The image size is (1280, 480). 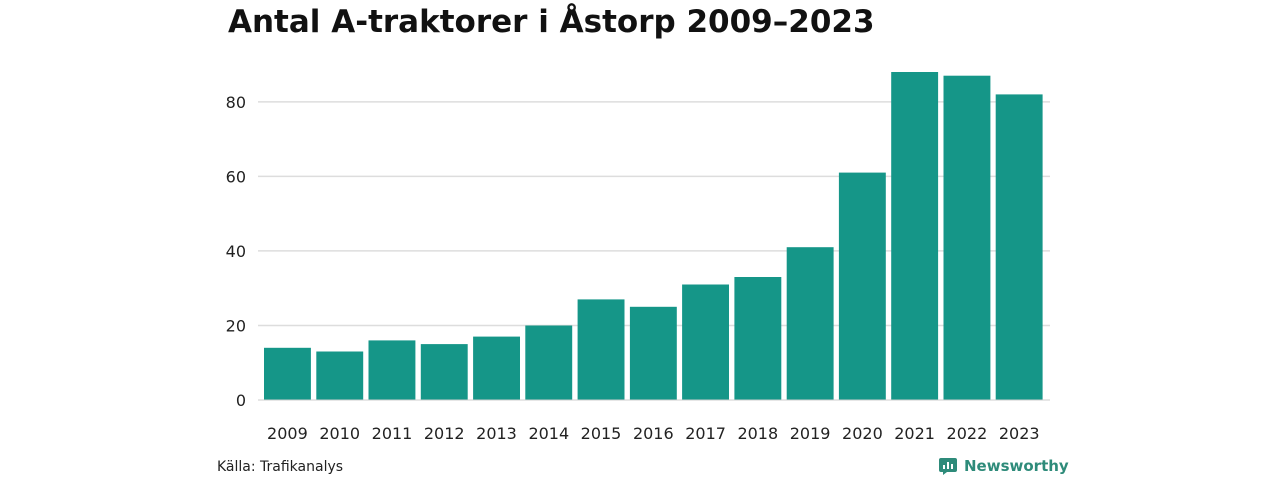 I want to click on y-tick-label: 40, so click(x=236, y=251).